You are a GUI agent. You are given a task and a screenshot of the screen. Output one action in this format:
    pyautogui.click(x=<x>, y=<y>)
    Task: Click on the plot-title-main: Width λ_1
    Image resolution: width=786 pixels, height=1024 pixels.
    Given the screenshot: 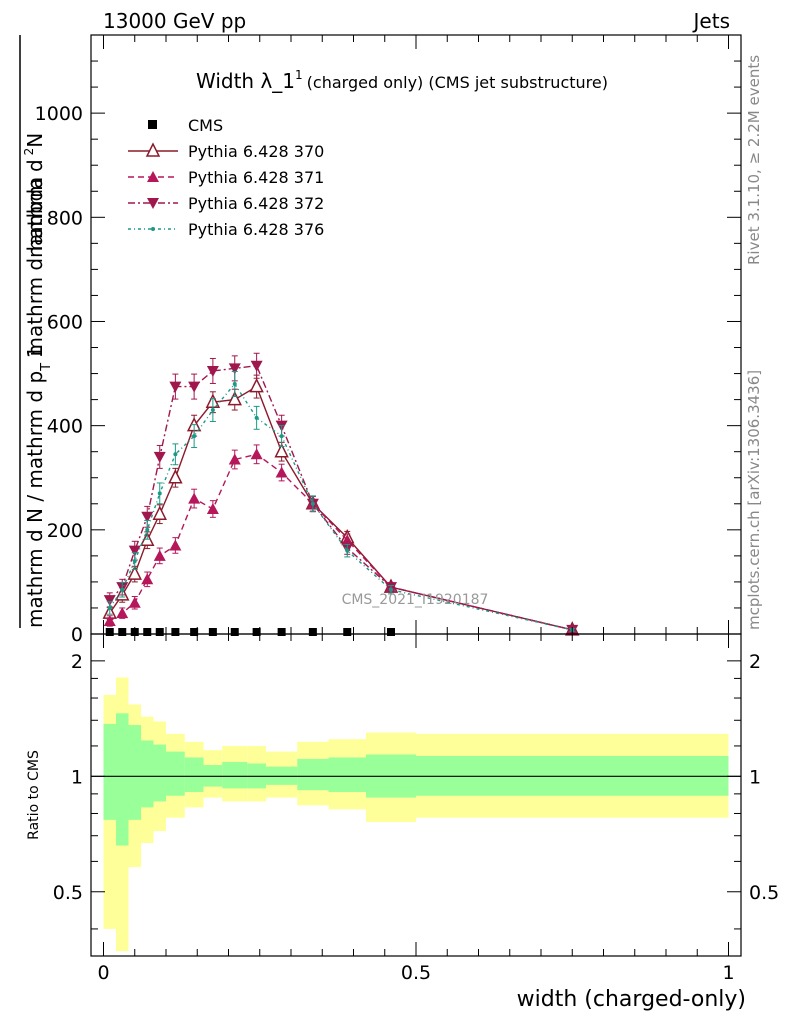 What is the action you would take?
    pyautogui.click(x=245, y=81)
    